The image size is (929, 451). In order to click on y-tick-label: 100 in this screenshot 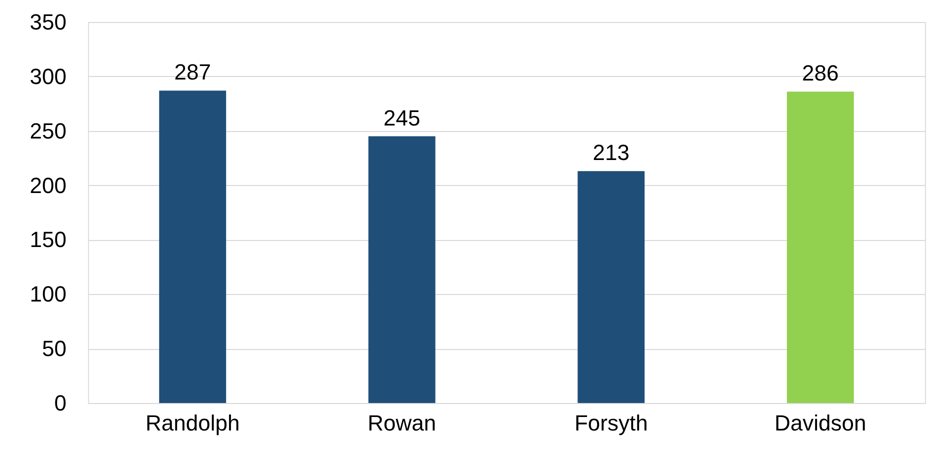, I will do `click(48, 294)`.